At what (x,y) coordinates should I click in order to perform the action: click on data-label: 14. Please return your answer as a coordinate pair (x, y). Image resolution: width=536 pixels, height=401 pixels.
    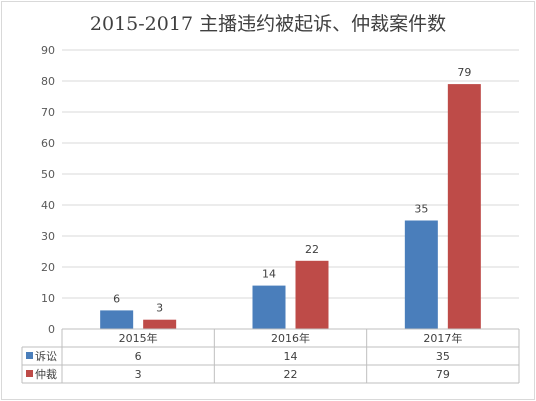
    Looking at the image, I should click on (269, 274).